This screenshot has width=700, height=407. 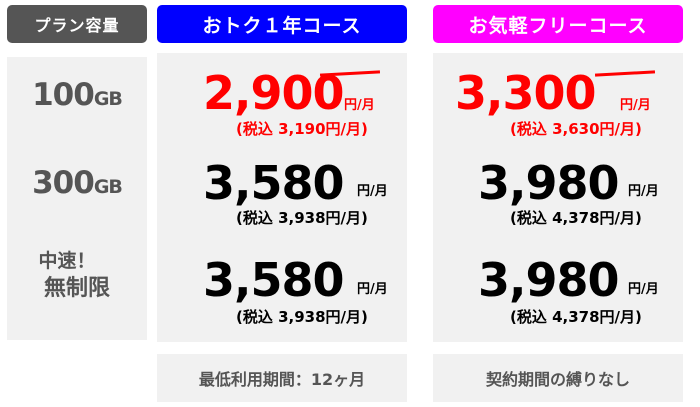 I want to click on free-unlimited-price: 3,980, so click(x=549, y=280).